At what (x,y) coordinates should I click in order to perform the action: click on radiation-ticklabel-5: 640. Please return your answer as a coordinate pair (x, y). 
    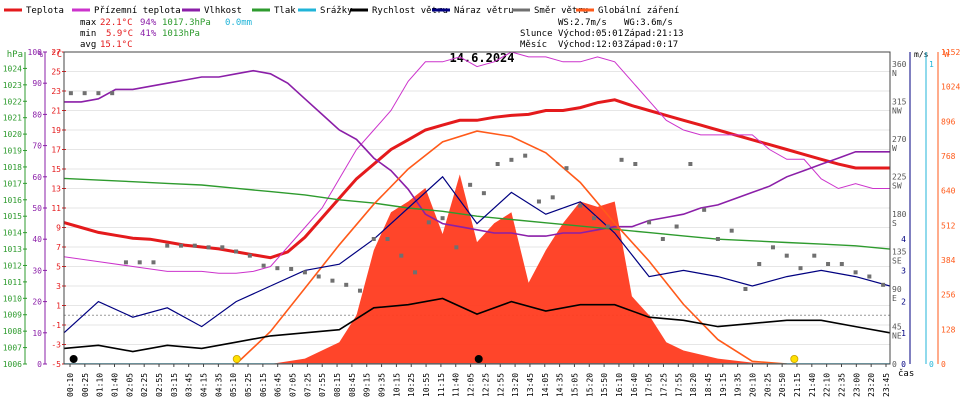
    Looking at the image, I should click on (948, 191).